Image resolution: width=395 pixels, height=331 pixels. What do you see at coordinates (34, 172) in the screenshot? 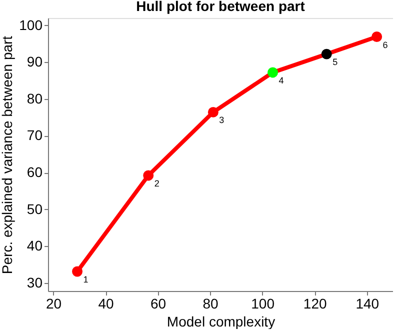
I see `y-tick-label: 60` at bounding box center [34, 172].